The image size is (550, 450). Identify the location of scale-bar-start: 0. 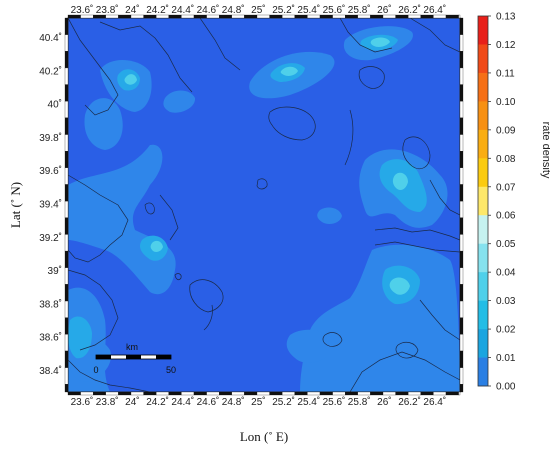
(95, 370).